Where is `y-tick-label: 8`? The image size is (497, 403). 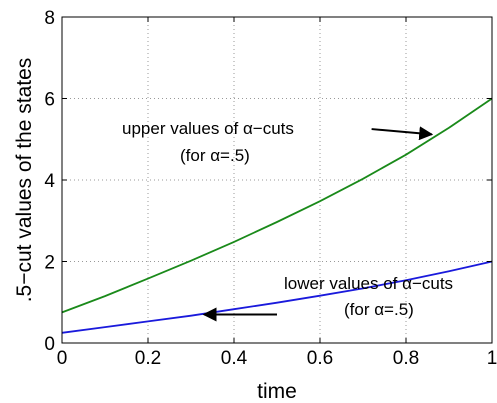 y-tick-label: 8 is located at coordinates (49, 18).